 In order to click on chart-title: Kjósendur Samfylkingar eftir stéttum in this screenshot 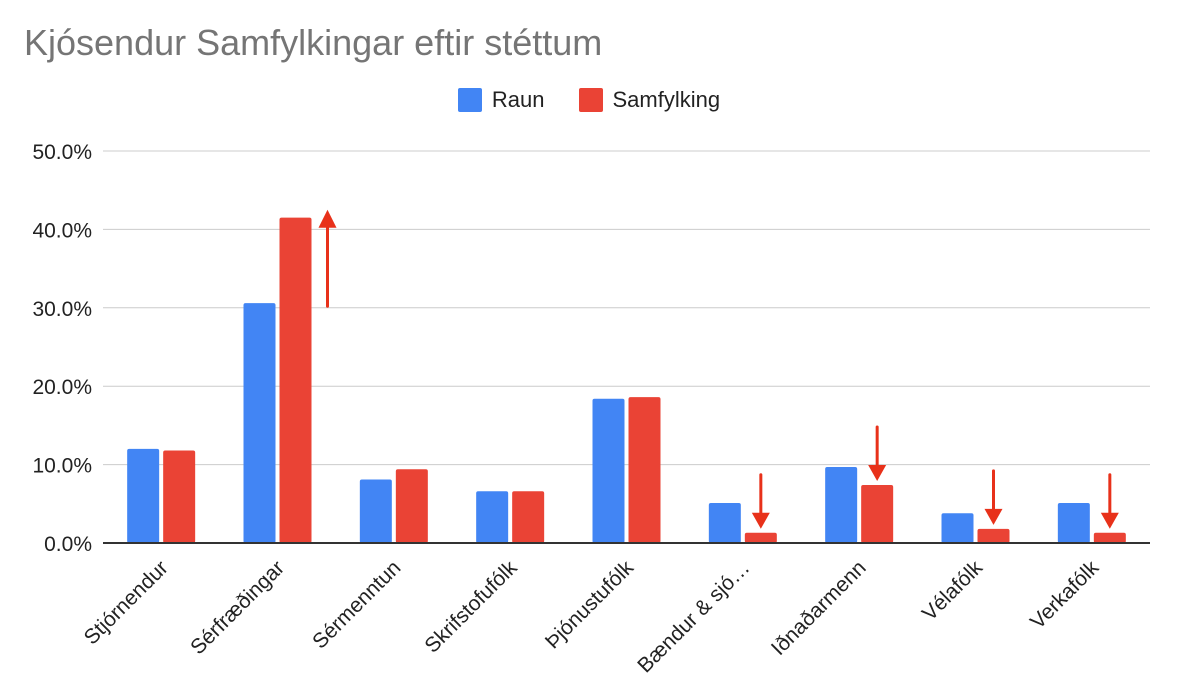, I will do `click(313, 42)`.